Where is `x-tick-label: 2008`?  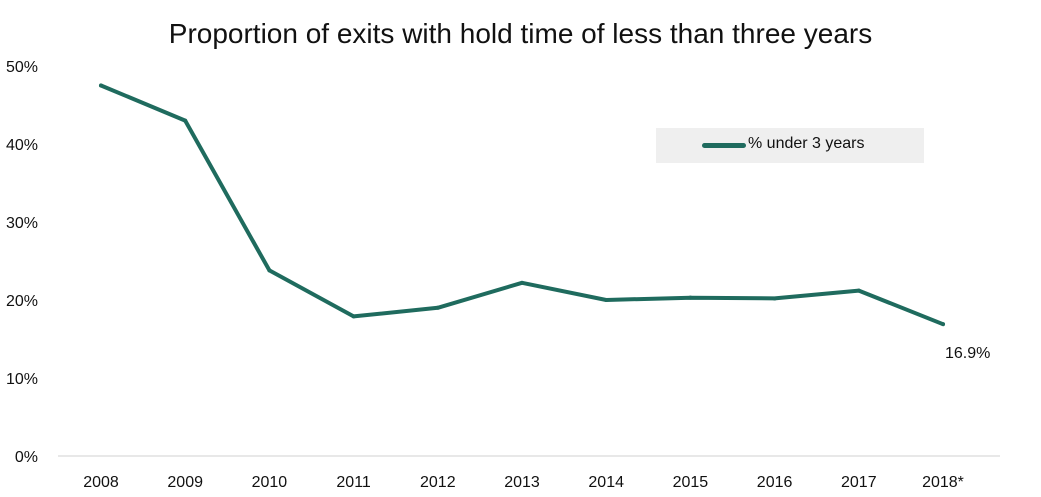 x-tick-label: 2008 is located at coordinates (101, 482).